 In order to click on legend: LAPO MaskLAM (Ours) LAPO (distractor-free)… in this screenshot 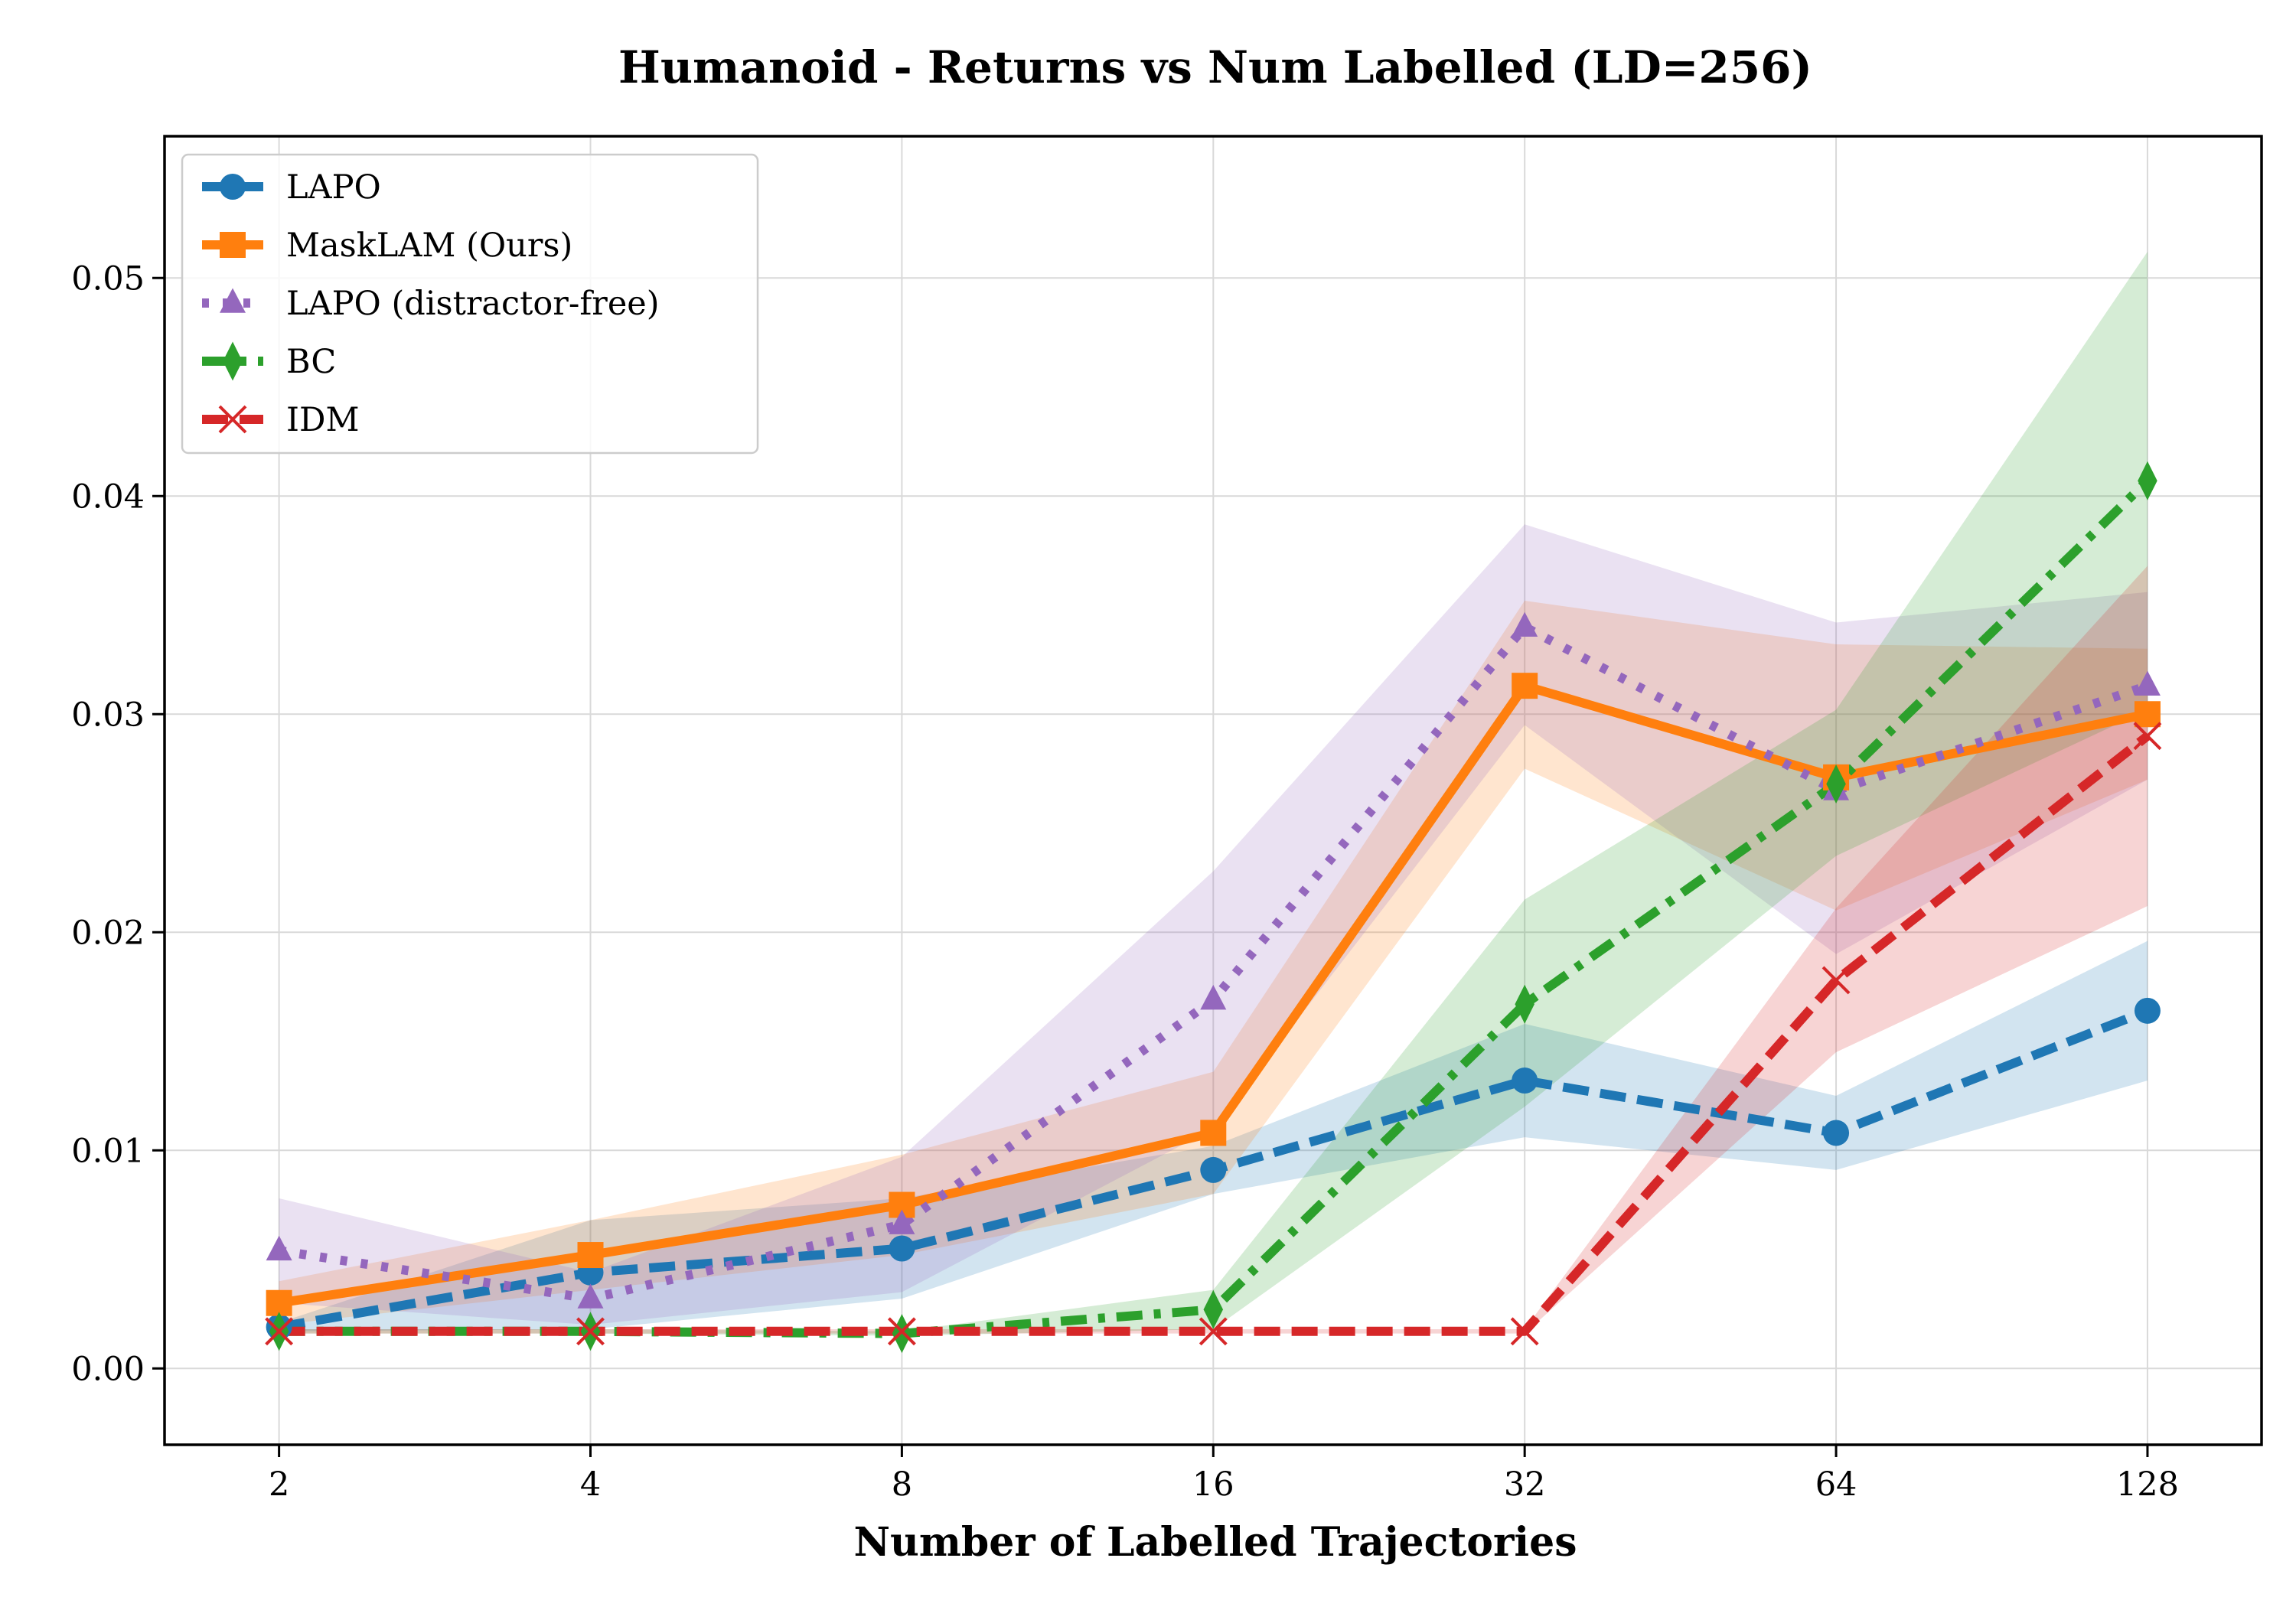, I will do `click(470, 304)`.